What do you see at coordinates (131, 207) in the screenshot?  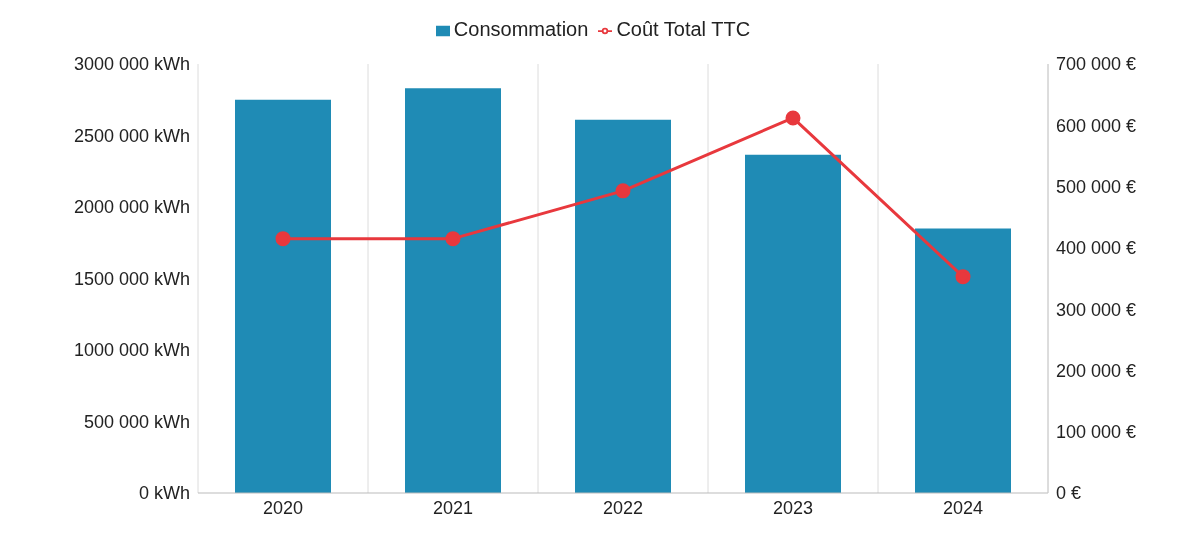 I see `y-tick-label: 2000 000 kWh` at bounding box center [131, 207].